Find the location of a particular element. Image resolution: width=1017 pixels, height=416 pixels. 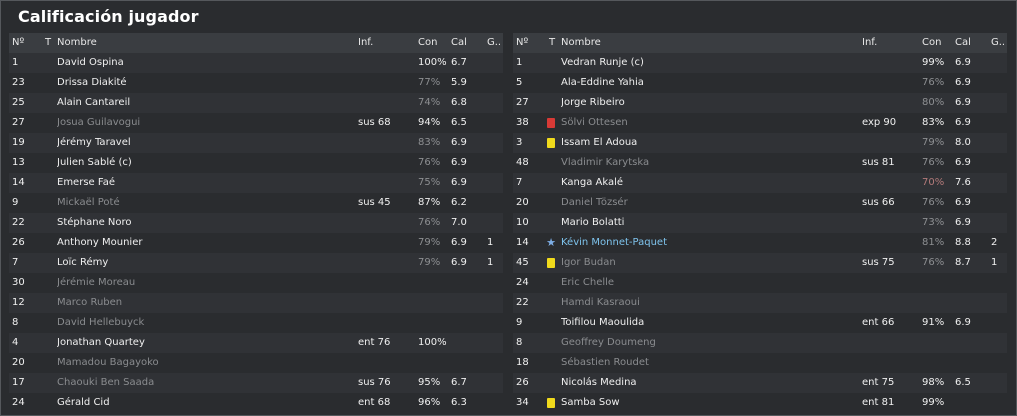

player-row: 12 Marco Ruben is located at coordinates (256, 303).